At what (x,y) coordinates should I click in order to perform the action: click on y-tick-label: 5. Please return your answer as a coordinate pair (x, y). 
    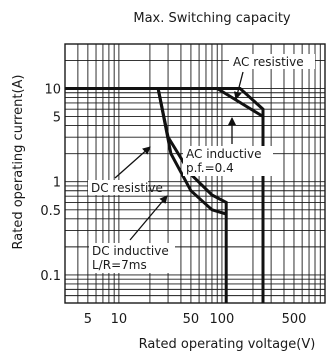
    Looking at the image, I should click on (57, 118).